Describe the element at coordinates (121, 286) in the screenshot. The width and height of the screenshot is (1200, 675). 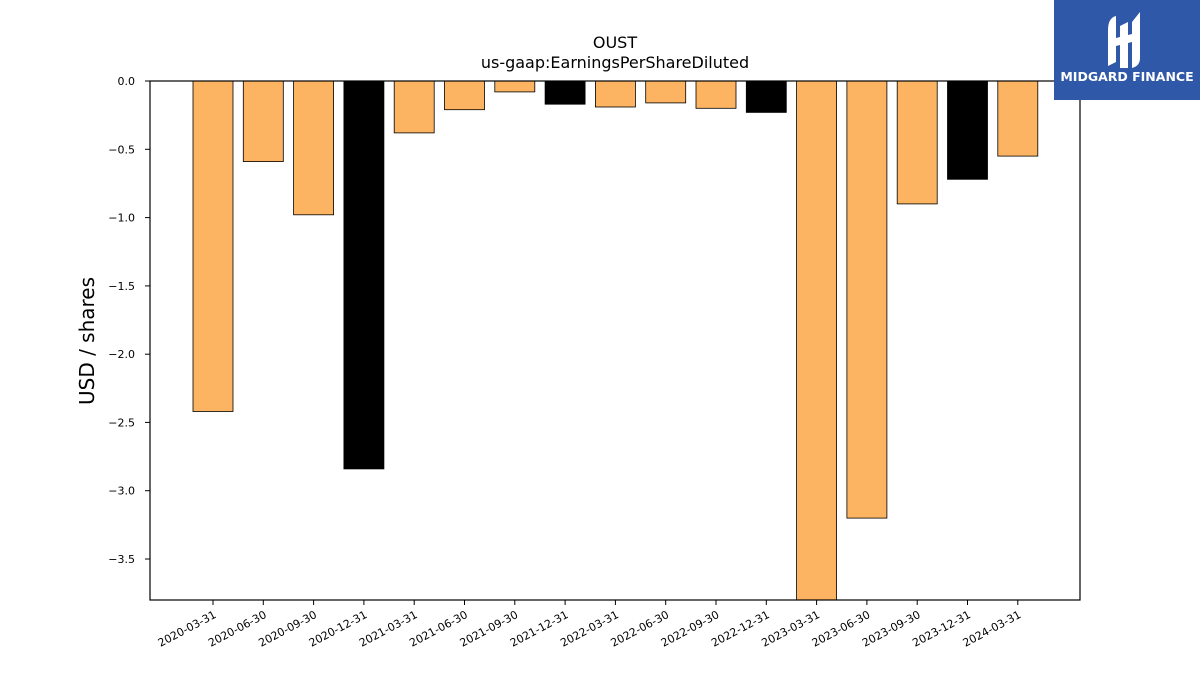
I see `y-tick-label: −1.5` at that location.